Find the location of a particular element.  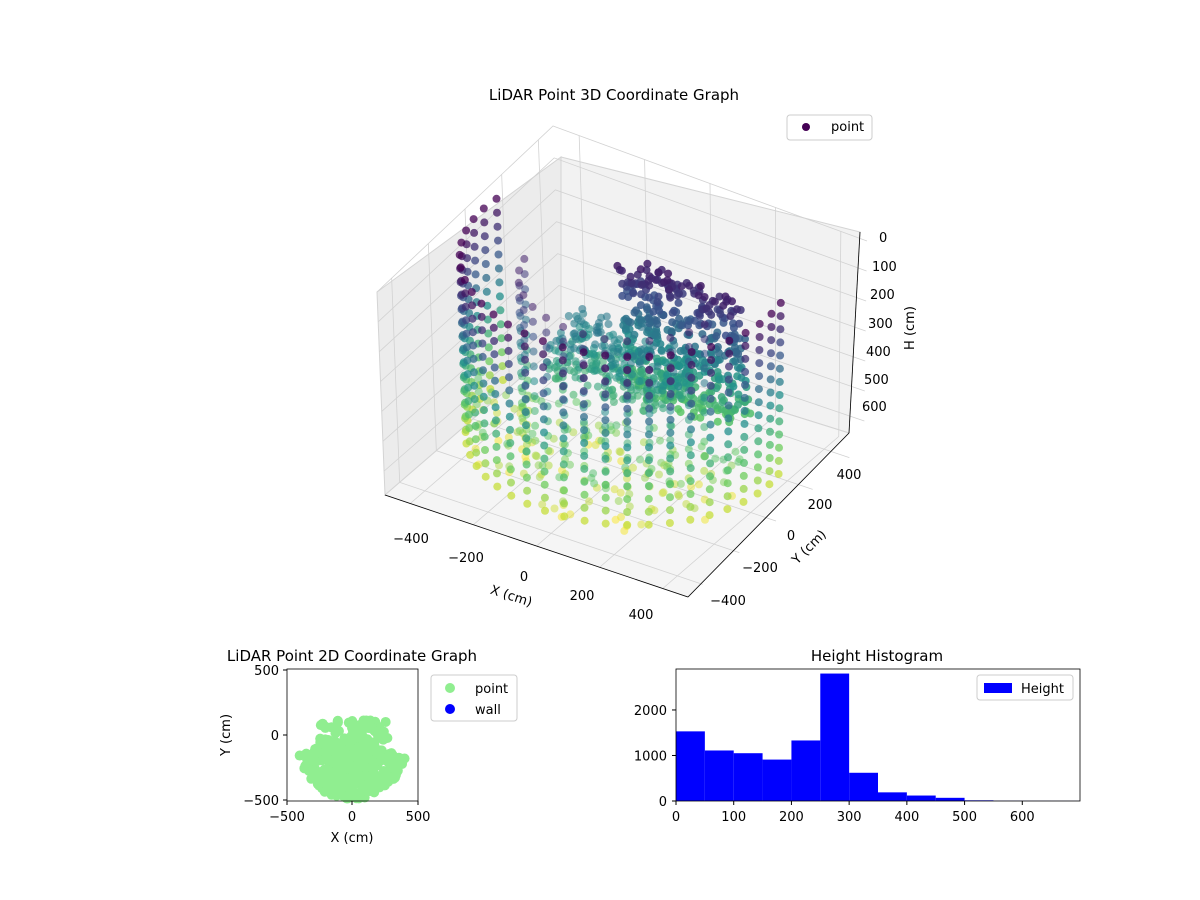

scatter3d-x-tick: 400 is located at coordinates (641, 615).